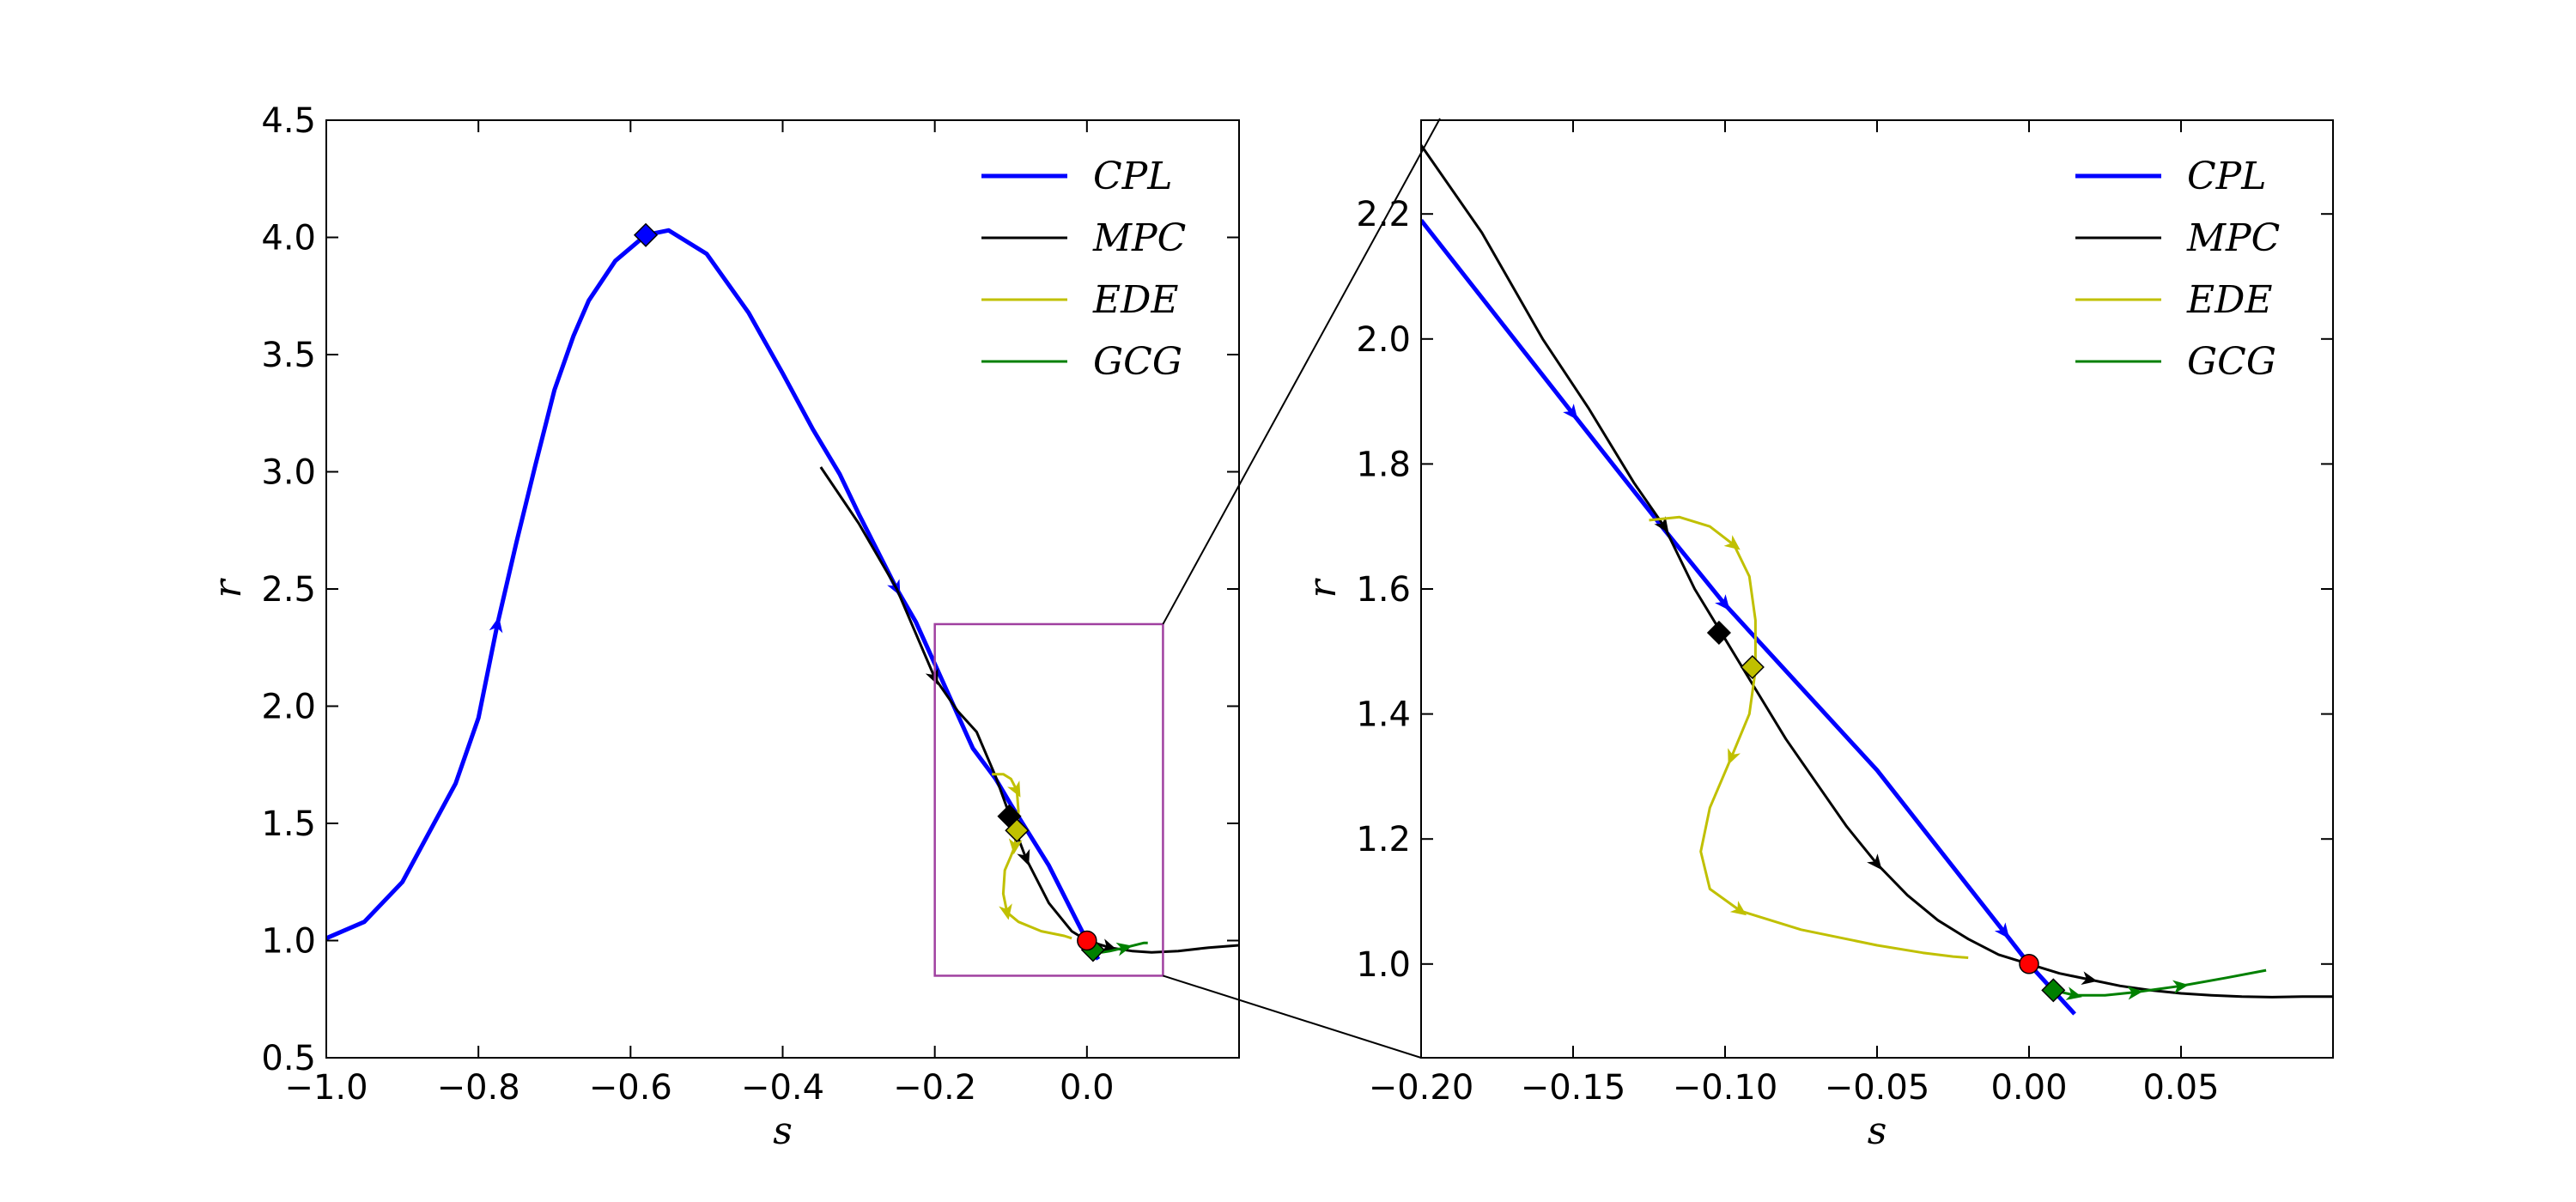 This screenshot has height=1202, width=2576. What do you see at coordinates (1383, 214) in the screenshot?
I see `y-tick-label: 2.2` at bounding box center [1383, 214].